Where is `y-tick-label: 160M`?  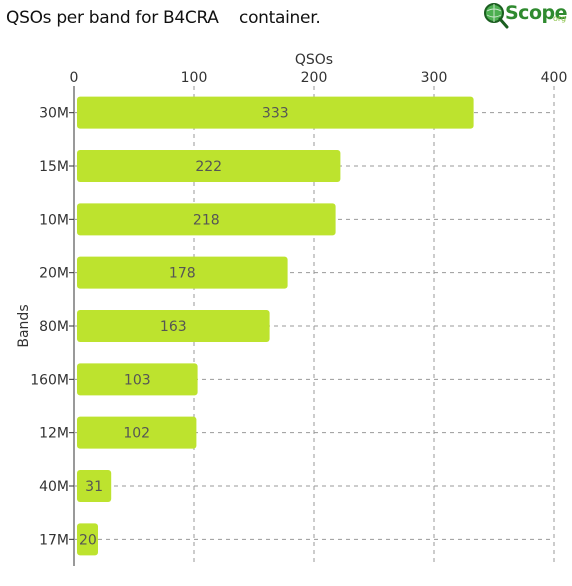 y-tick-label: 160M is located at coordinates (49, 380).